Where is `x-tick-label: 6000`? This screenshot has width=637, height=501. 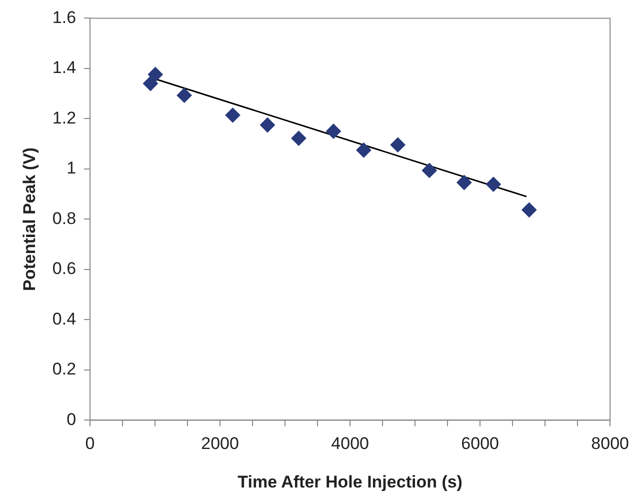
x-tick-label: 6000 is located at coordinates (480, 444).